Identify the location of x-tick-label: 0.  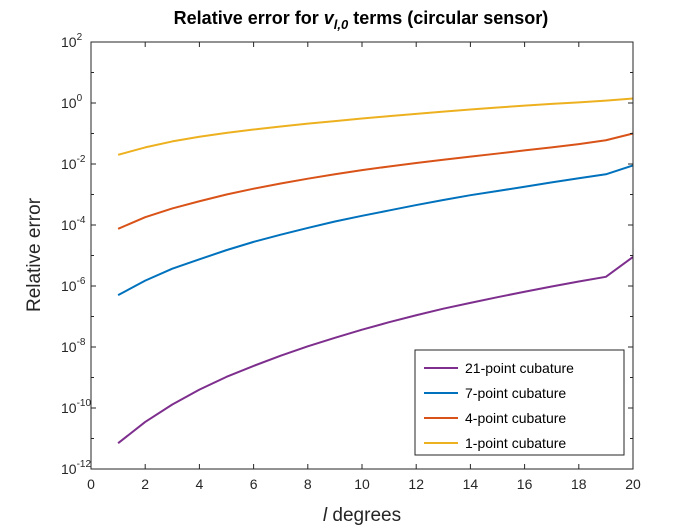
(91, 484).